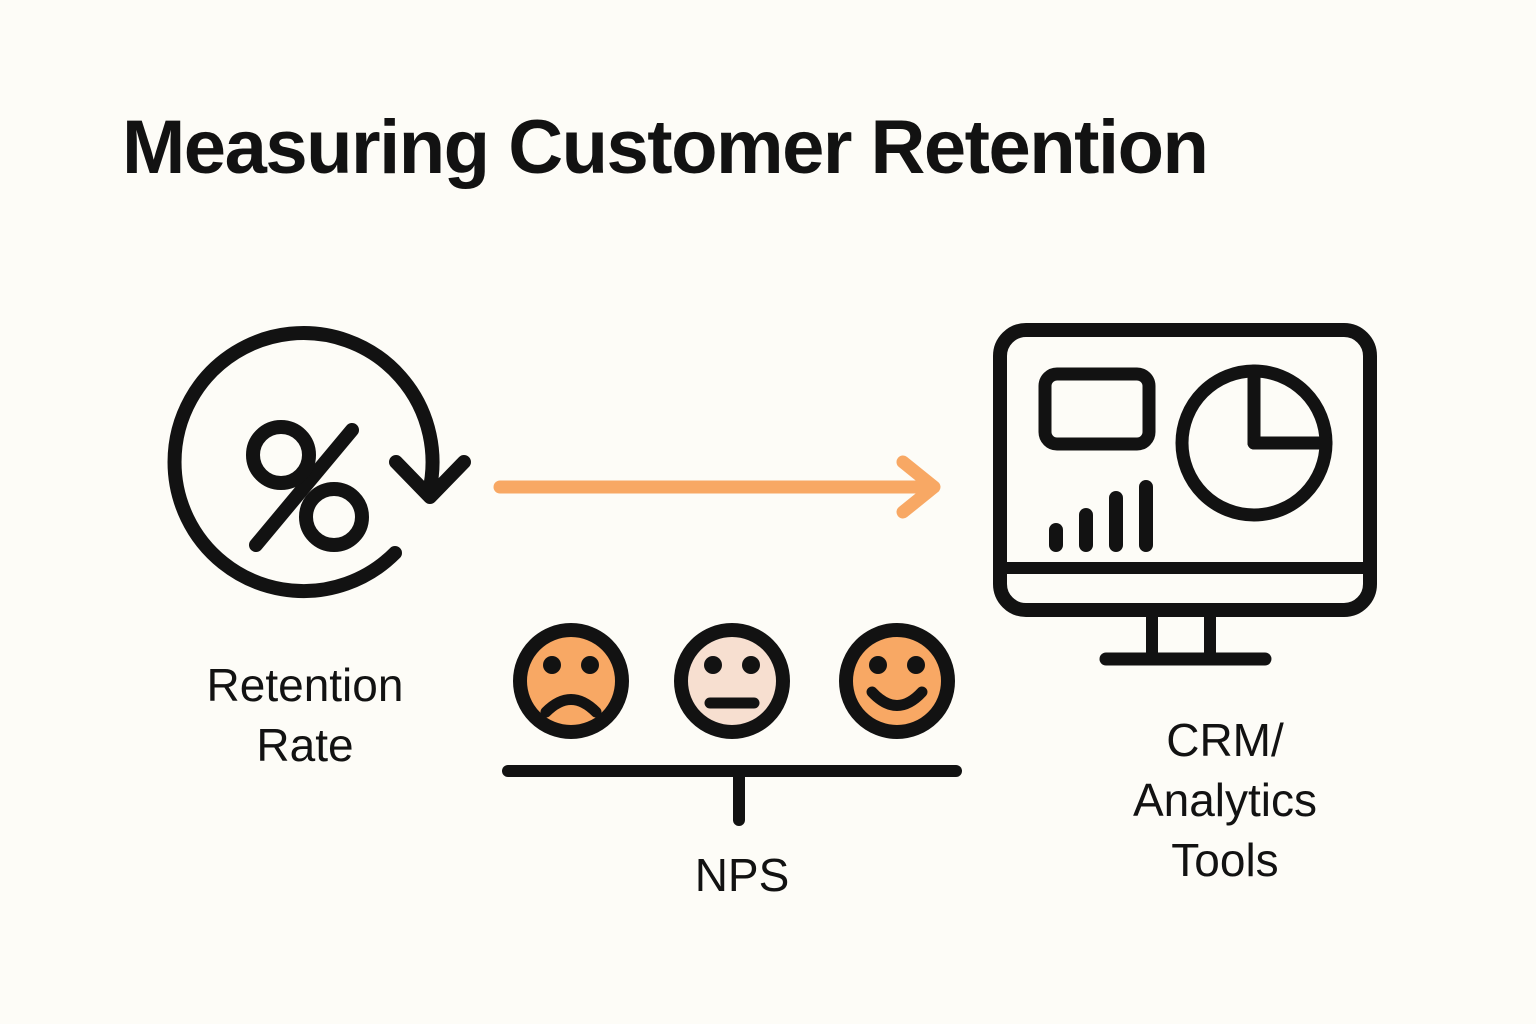  What do you see at coordinates (665, 147) in the screenshot?
I see `page-title: Measuring Customer Retention` at bounding box center [665, 147].